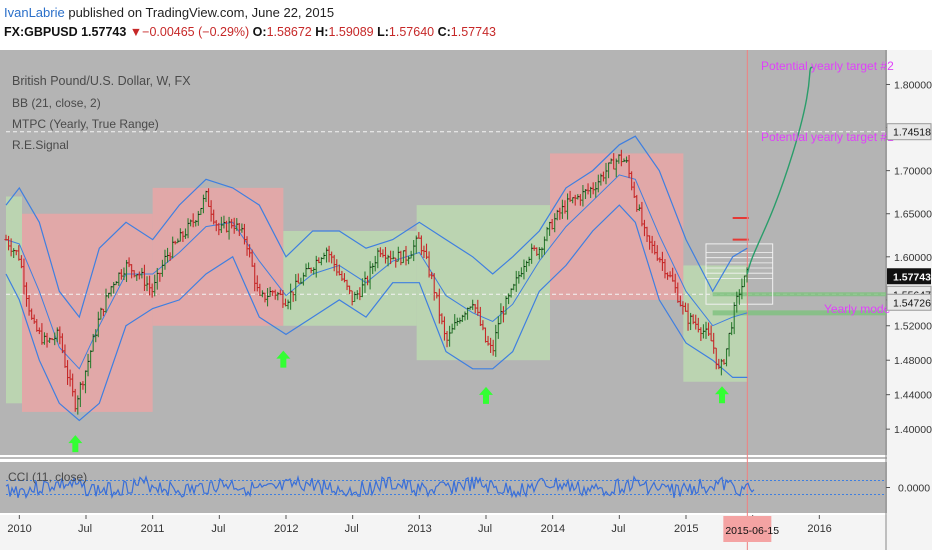 Image resolution: width=932 pixels, height=550 pixels. Describe the element at coordinates (819, 529) in the screenshot. I see `time-tick-label: 2016` at that location.